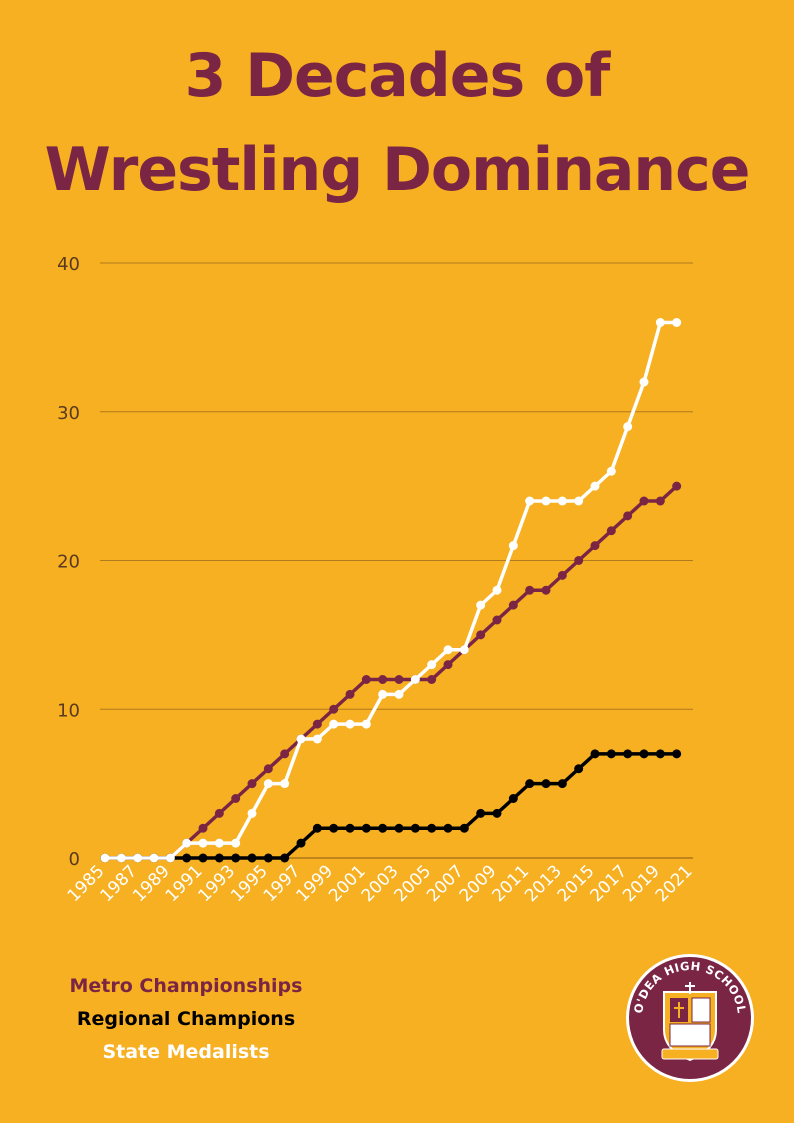 The height and width of the screenshot is (1123, 794). What do you see at coordinates (151, 883) in the screenshot?
I see `x-tick-label: 1989` at bounding box center [151, 883].